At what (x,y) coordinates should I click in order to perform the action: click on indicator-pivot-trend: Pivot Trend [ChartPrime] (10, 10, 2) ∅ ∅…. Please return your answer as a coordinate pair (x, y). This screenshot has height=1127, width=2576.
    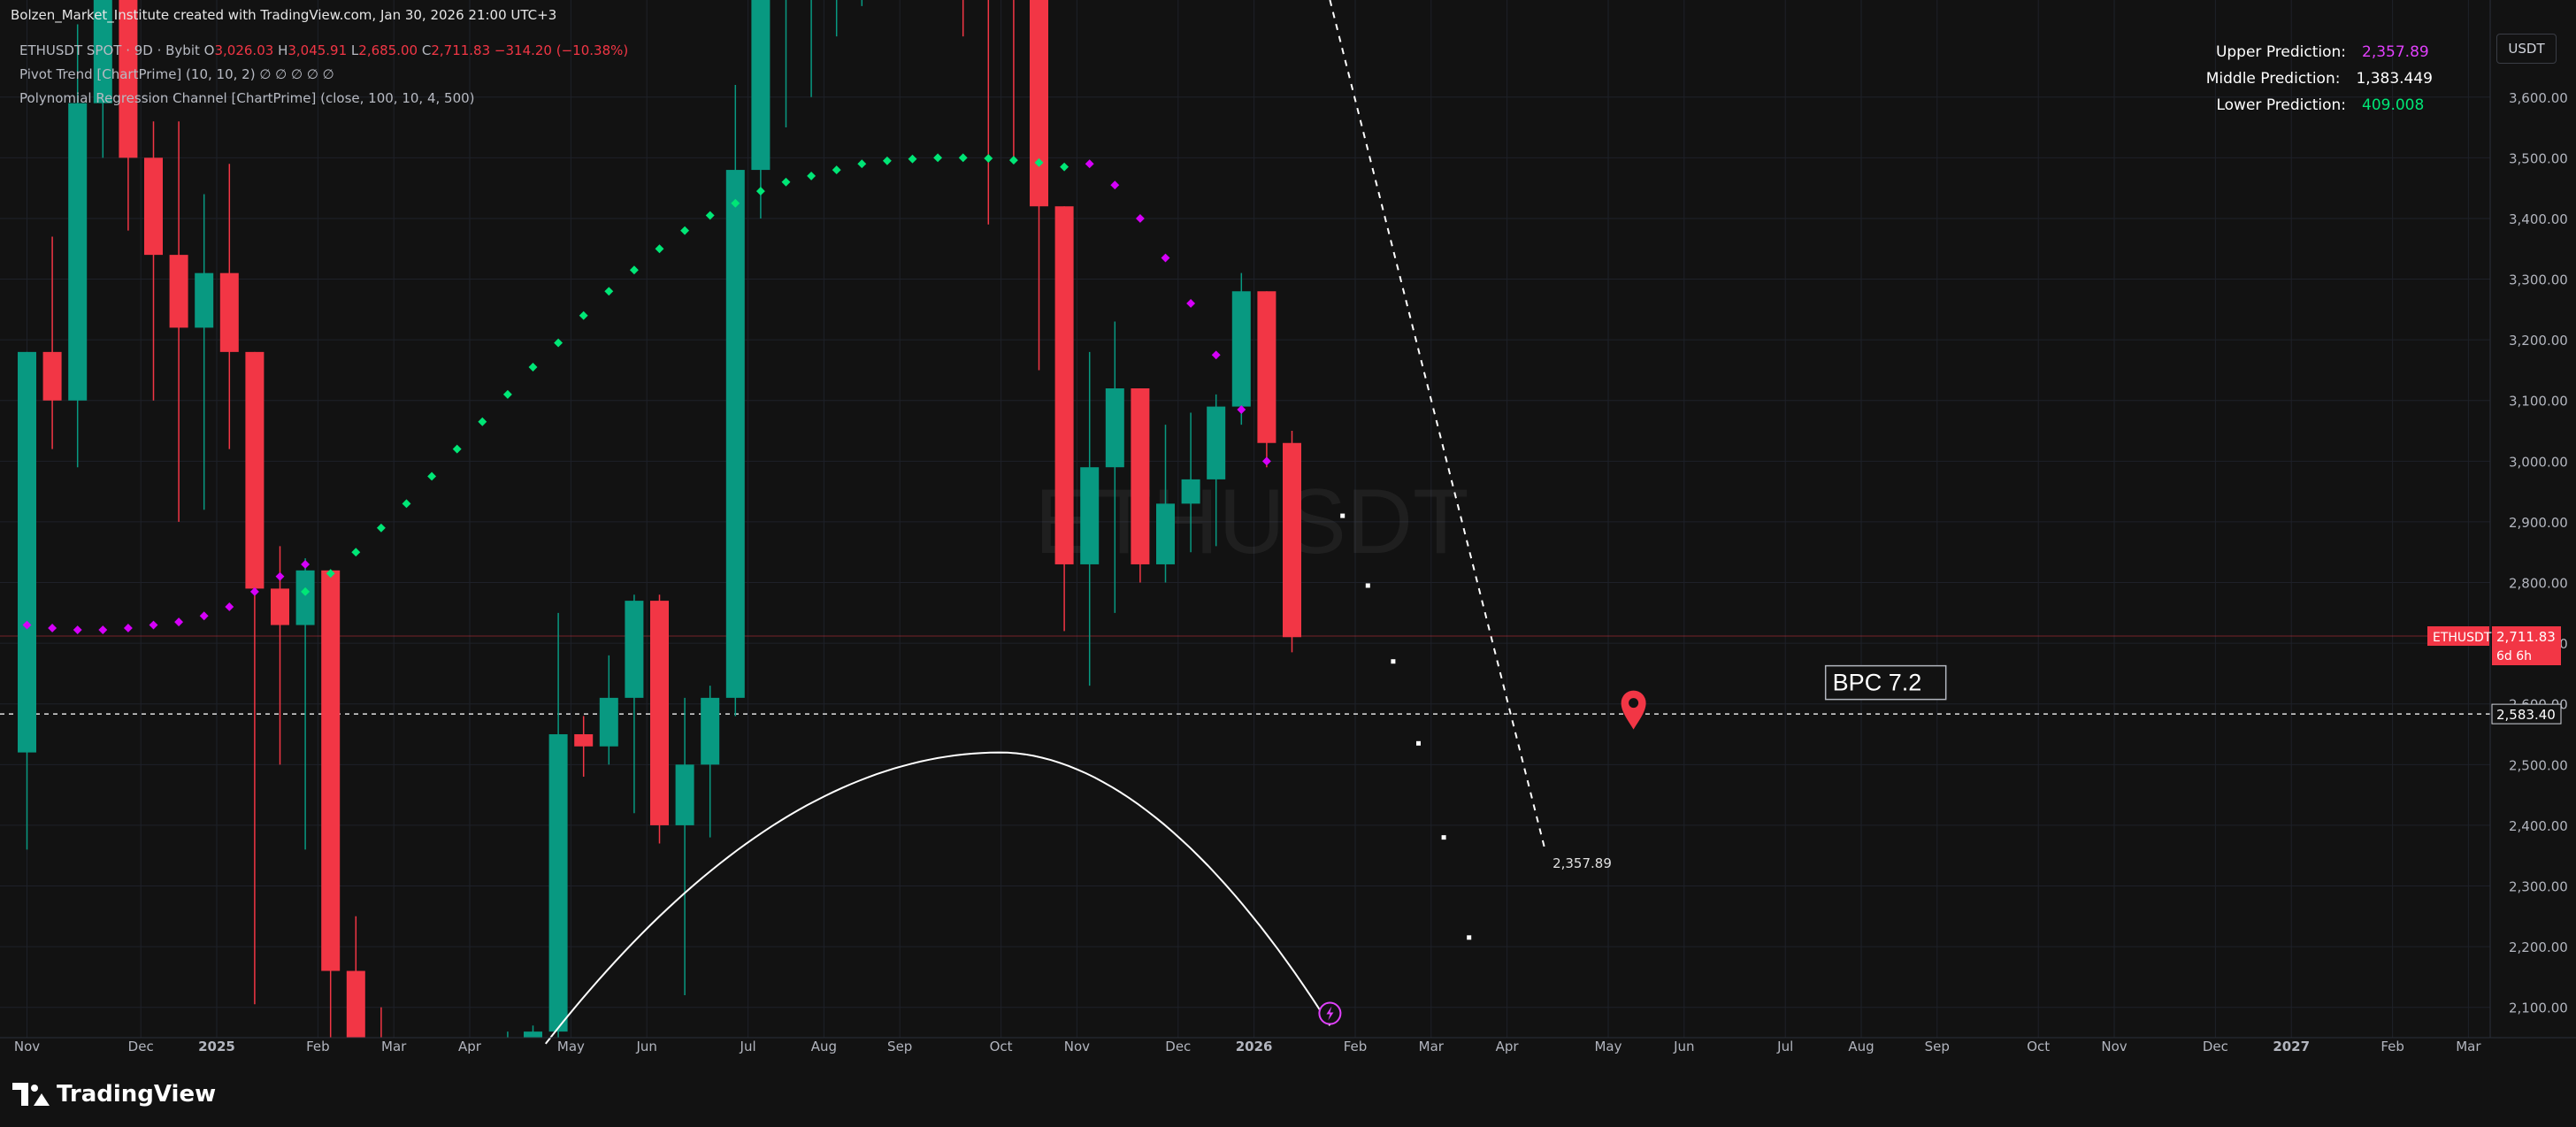
    Looking at the image, I should click on (176, 74).